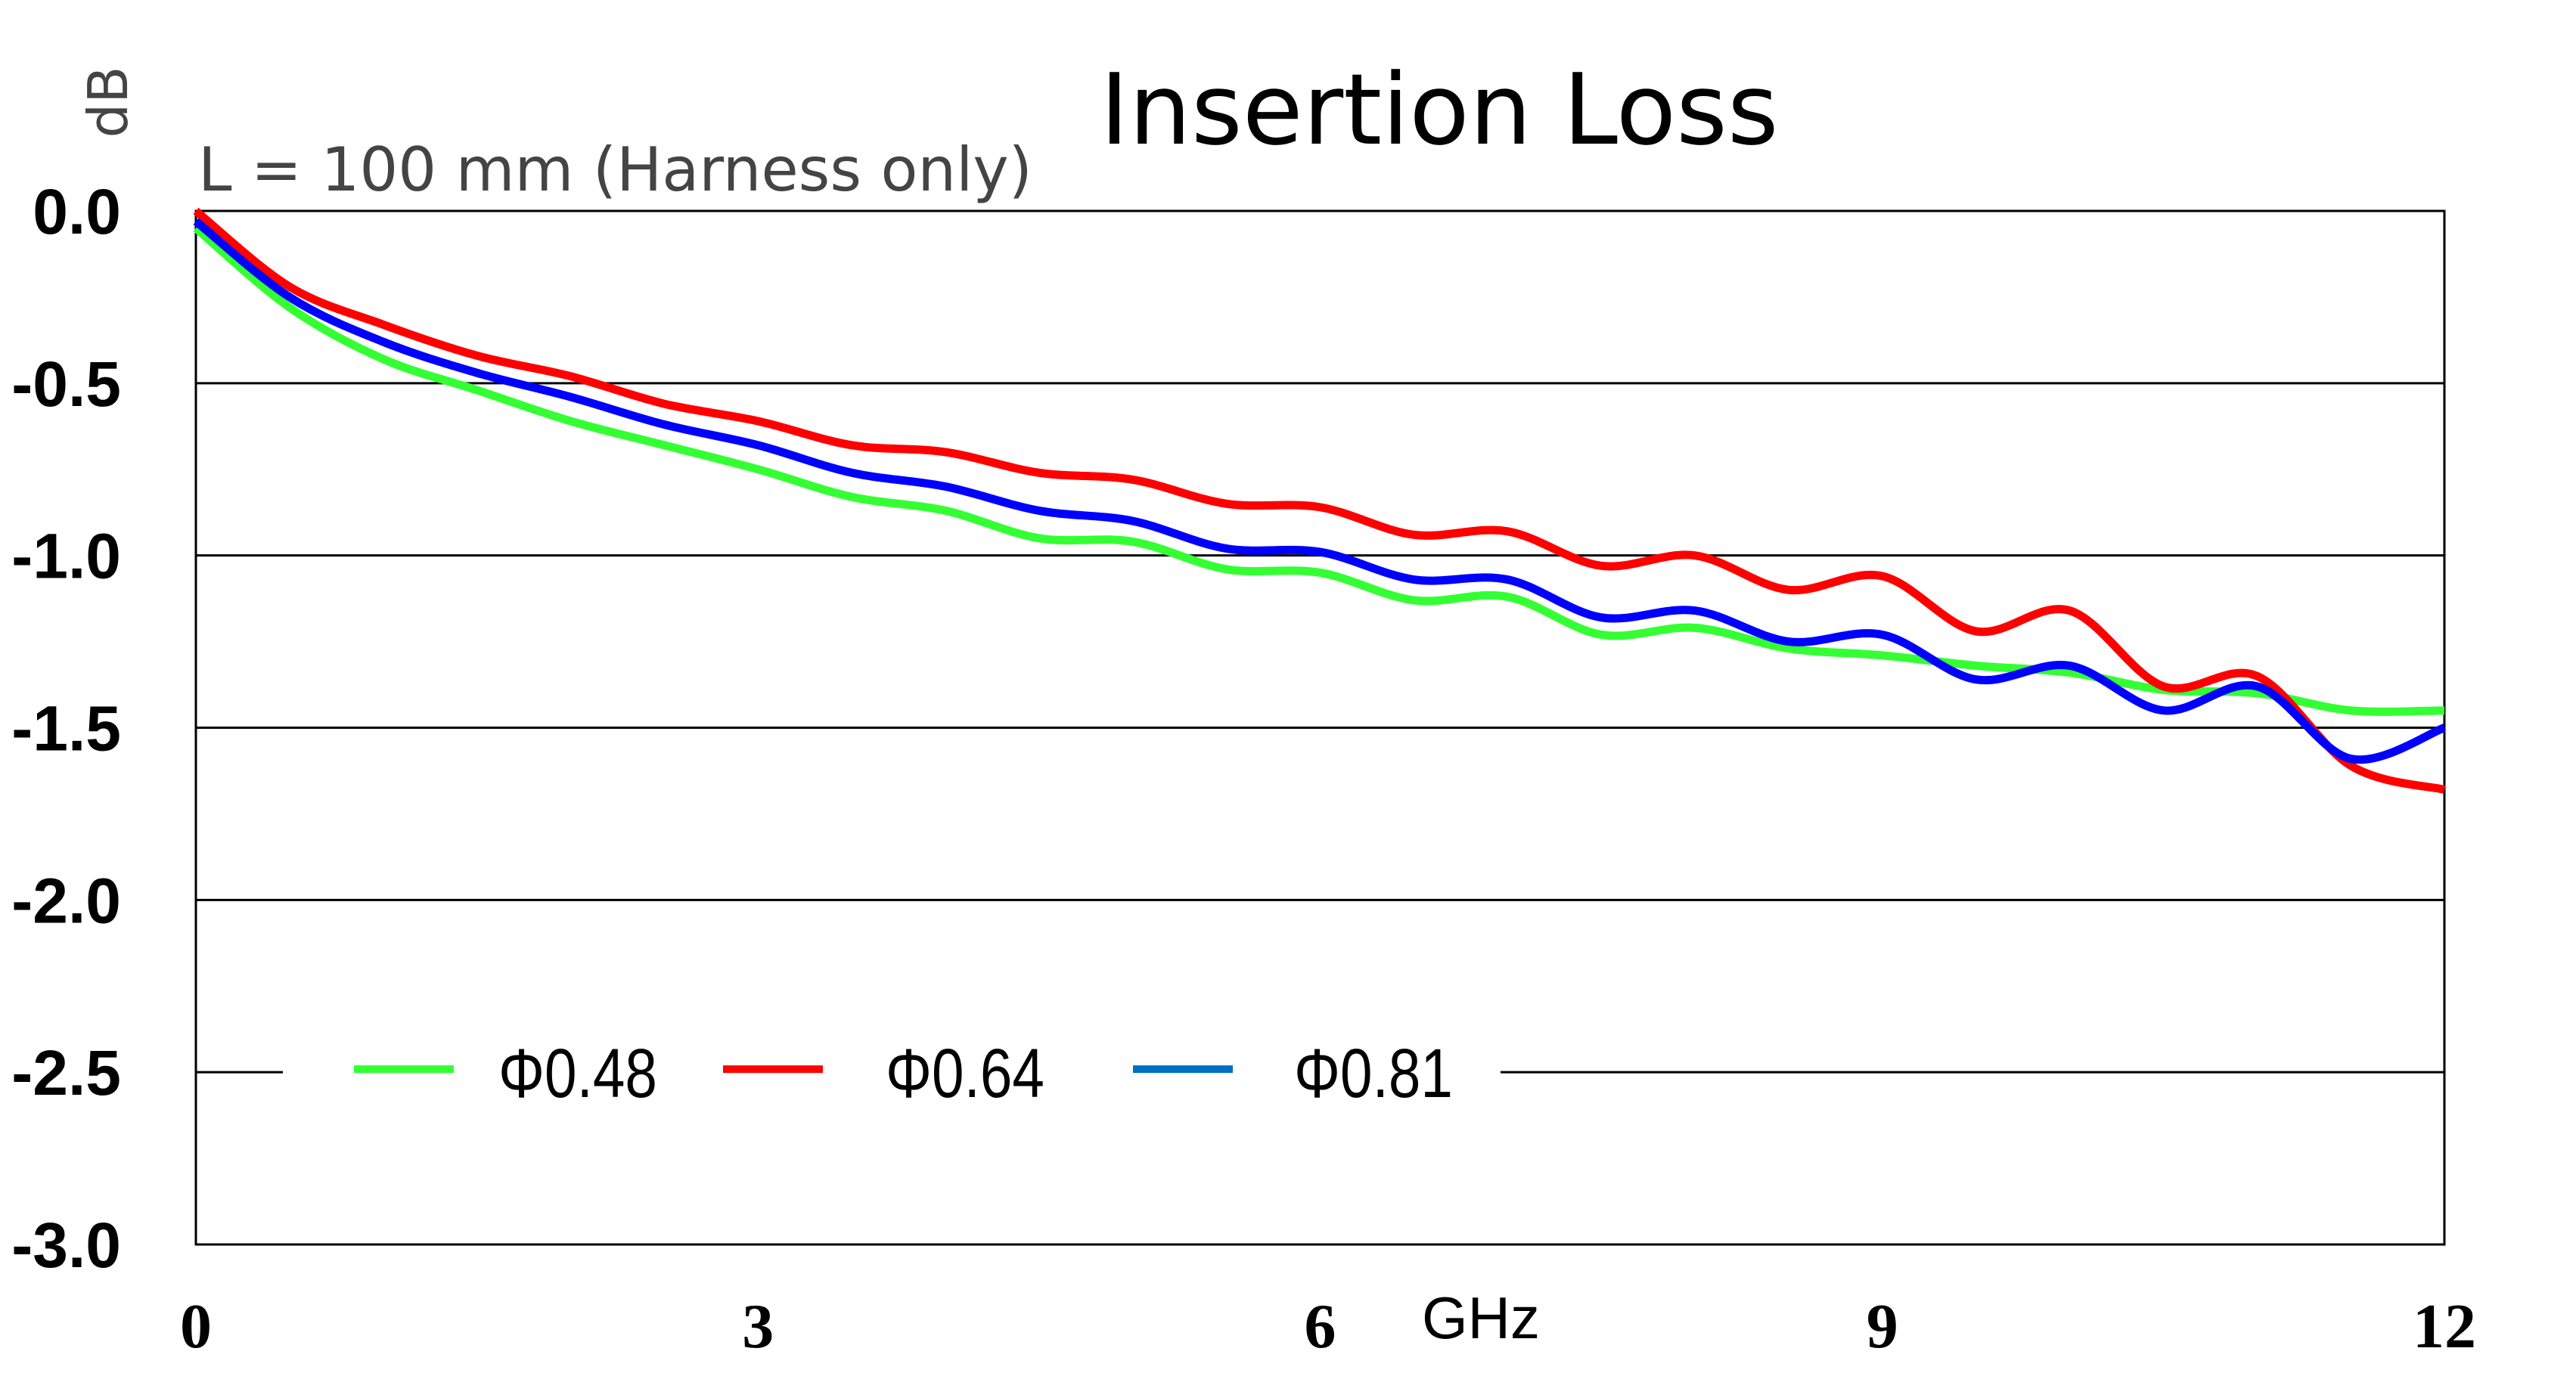 The height and width of the screenshot is (1373, 2576). I want to click on legend-label: Φ0.81, so click(1373, 1073).